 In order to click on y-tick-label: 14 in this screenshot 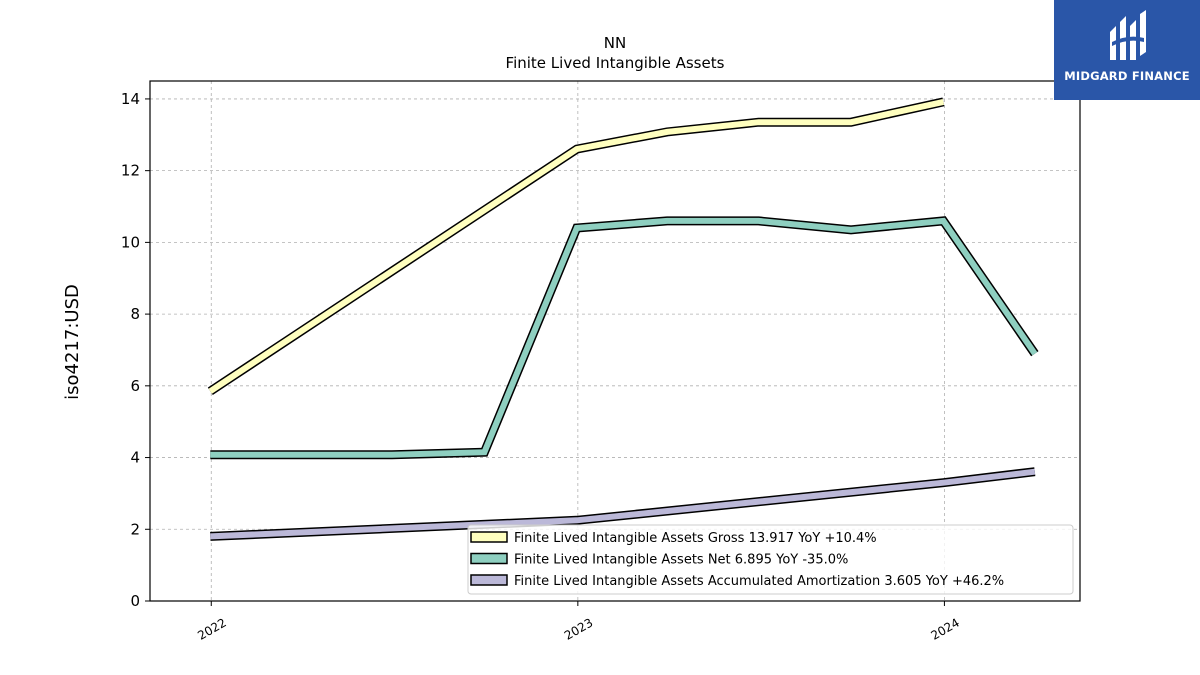, I will do `click(130, 99)`.